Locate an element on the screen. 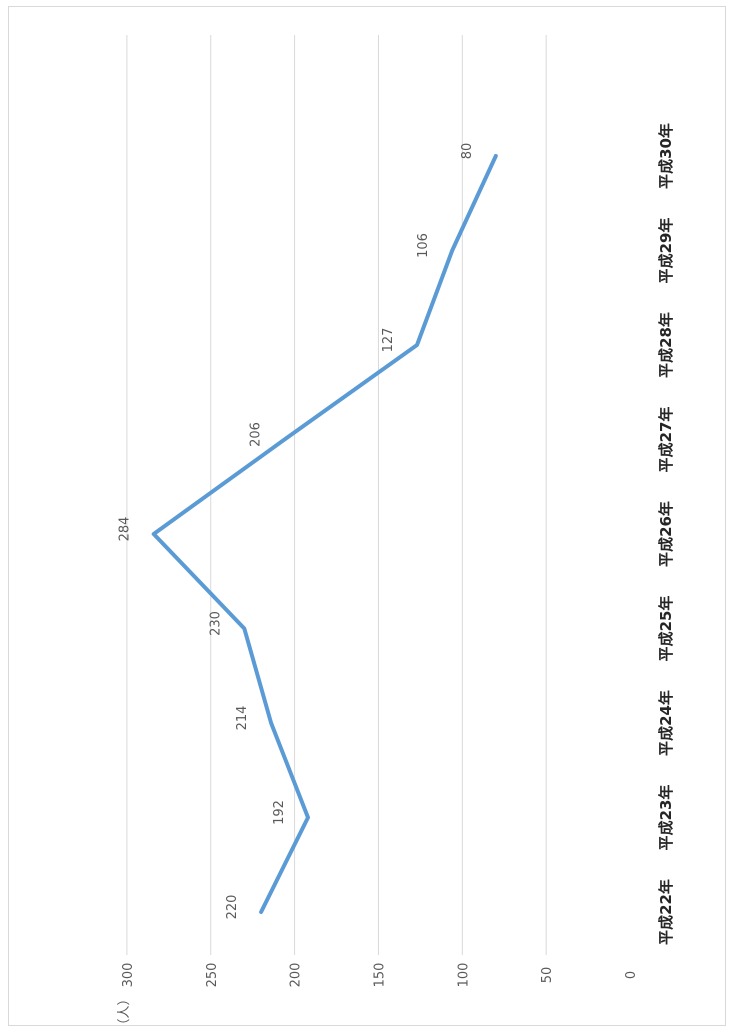  data-label: 80 is located at coordinates (467, 151).